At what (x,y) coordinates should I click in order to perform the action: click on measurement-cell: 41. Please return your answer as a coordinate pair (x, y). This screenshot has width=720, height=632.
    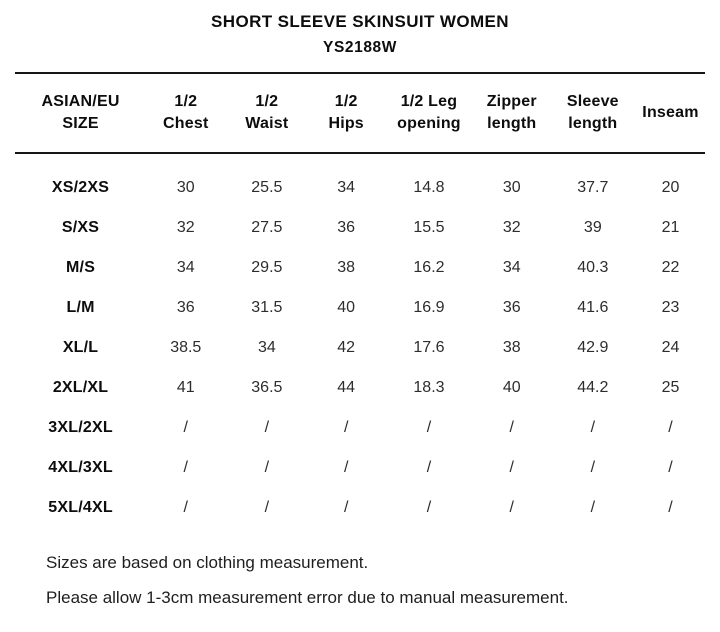
    Looking at the image, I should click on (185, 387).